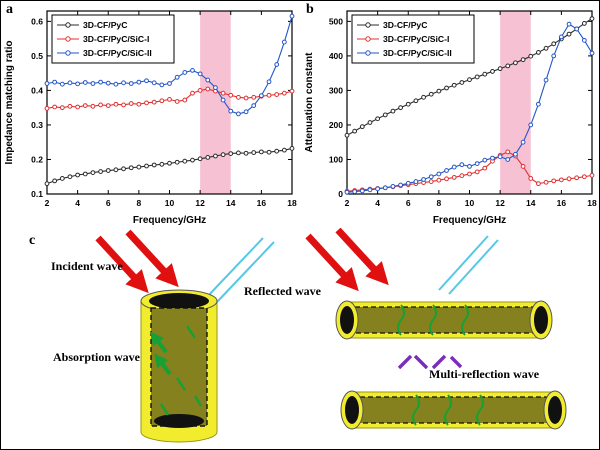  What do you see at coordinates (170, 203) in the screenshot?
I see `x-tick-label: 10` at bounding box center [170, 203].